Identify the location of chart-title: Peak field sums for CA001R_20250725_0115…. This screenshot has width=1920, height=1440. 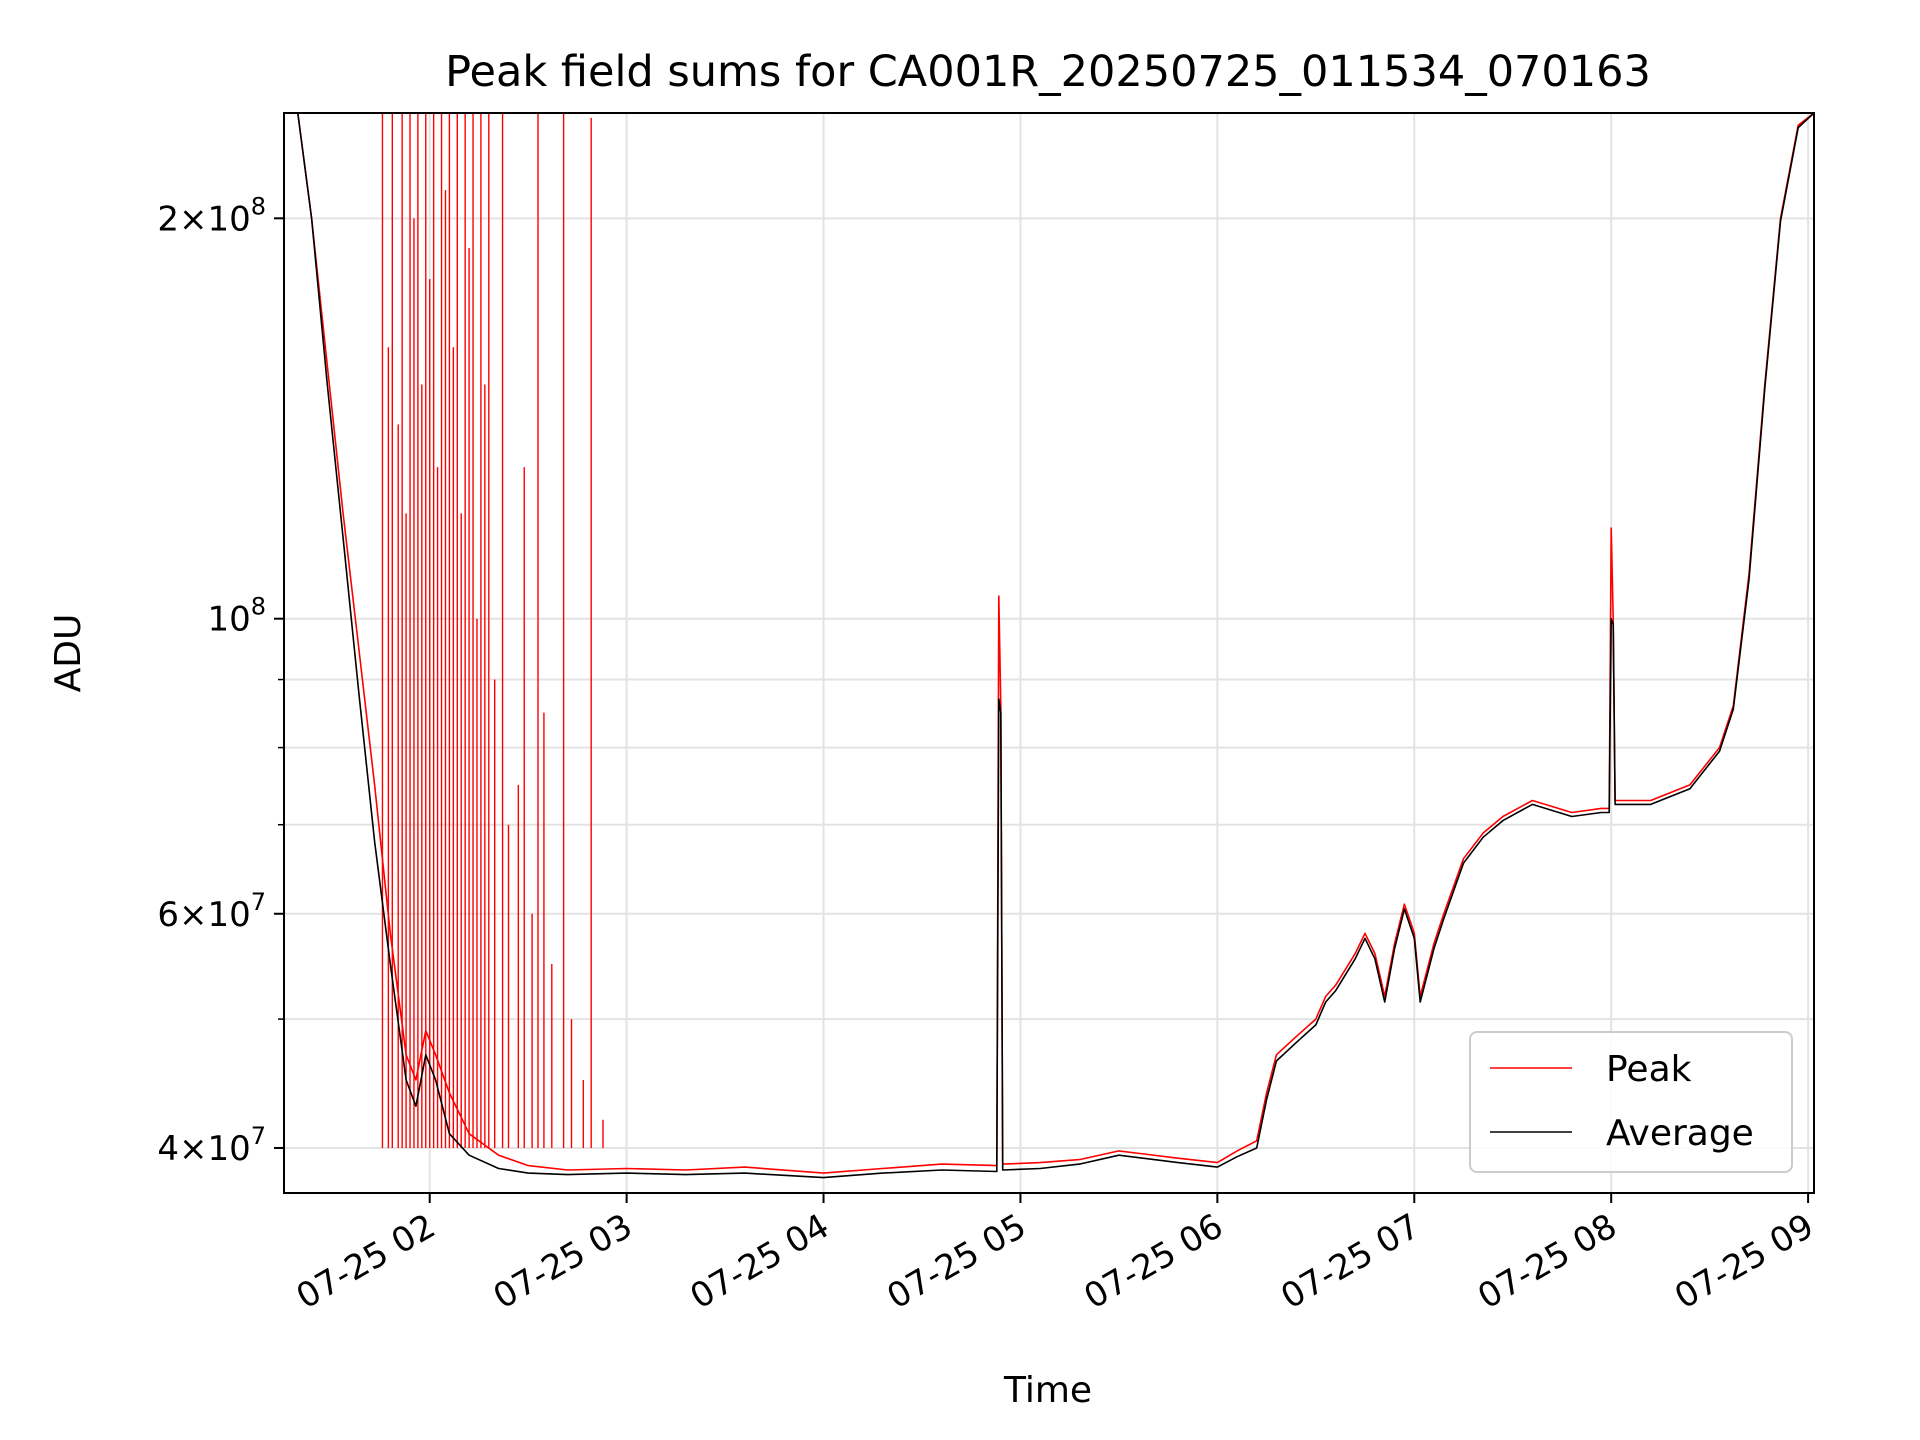
(1048, 72).